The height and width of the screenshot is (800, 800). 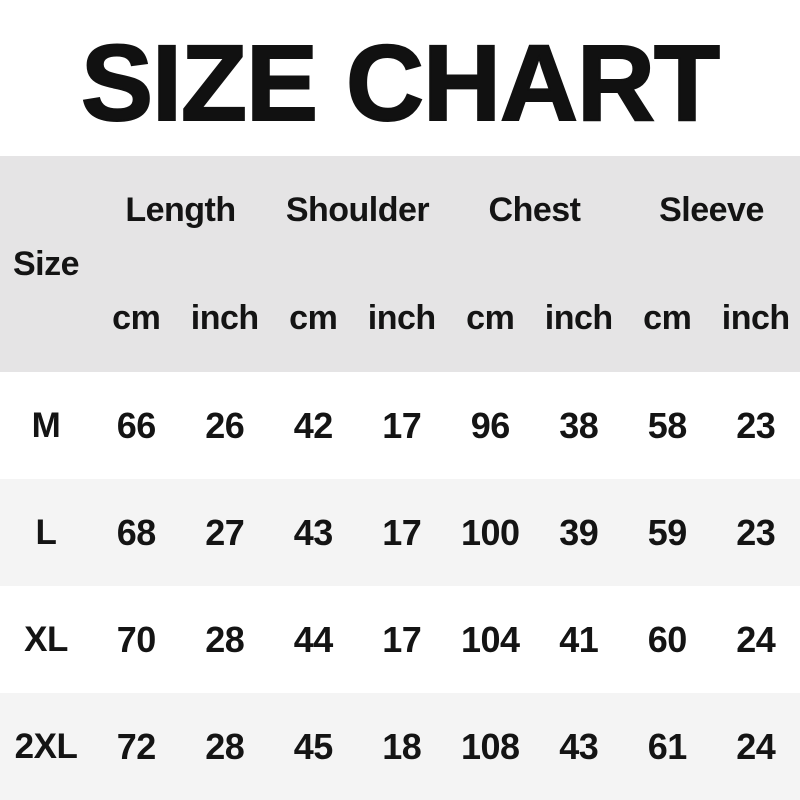 What do you see at coordinates (490, 532) in the screenshot?
I see `table-cell: 100` at bounding box center [490, 532].